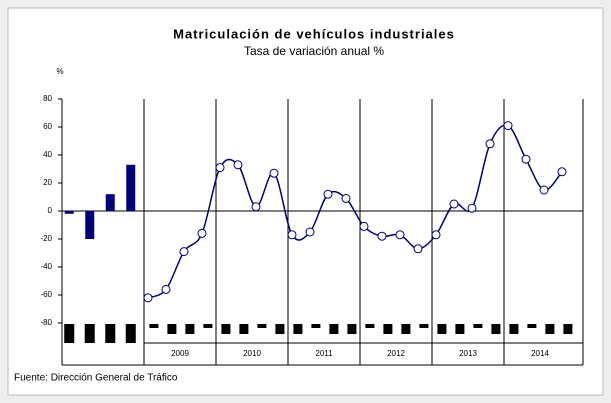 The width and height of the screenshot is (611, 403). I want to click on year-label: 2010, so click(252, 353).